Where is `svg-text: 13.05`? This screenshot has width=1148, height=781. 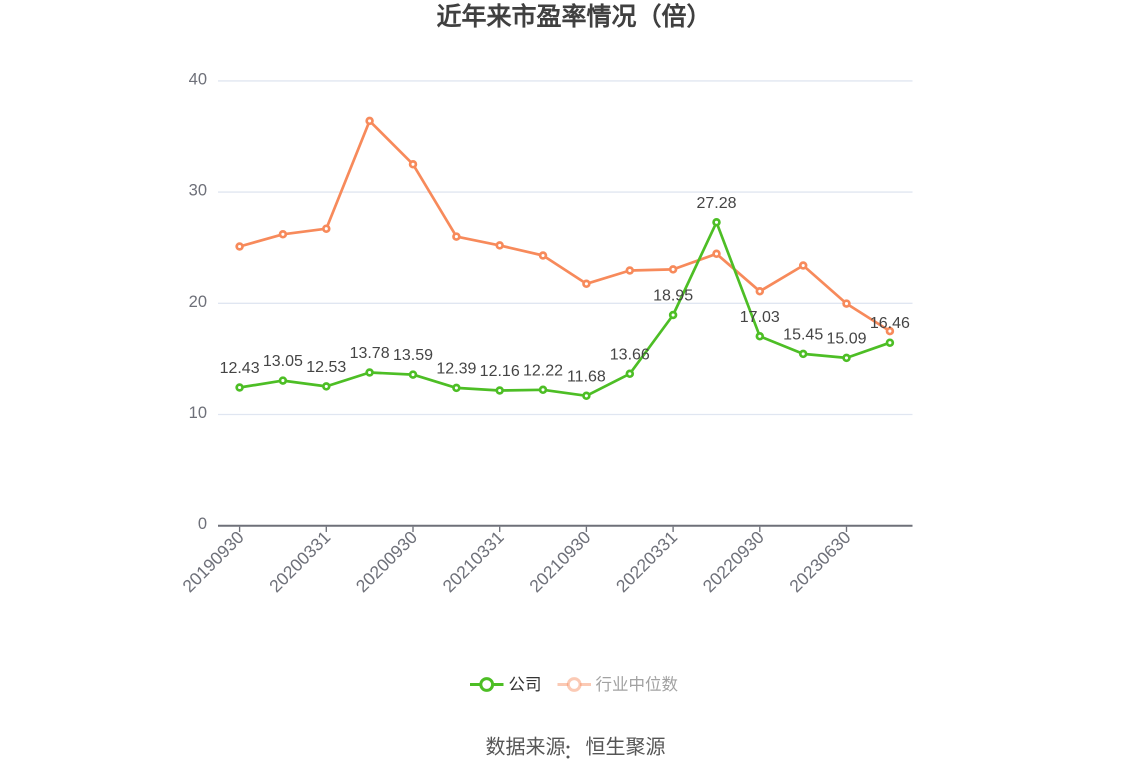
svg-text: 13.05 is located at coordinates (283, 361).